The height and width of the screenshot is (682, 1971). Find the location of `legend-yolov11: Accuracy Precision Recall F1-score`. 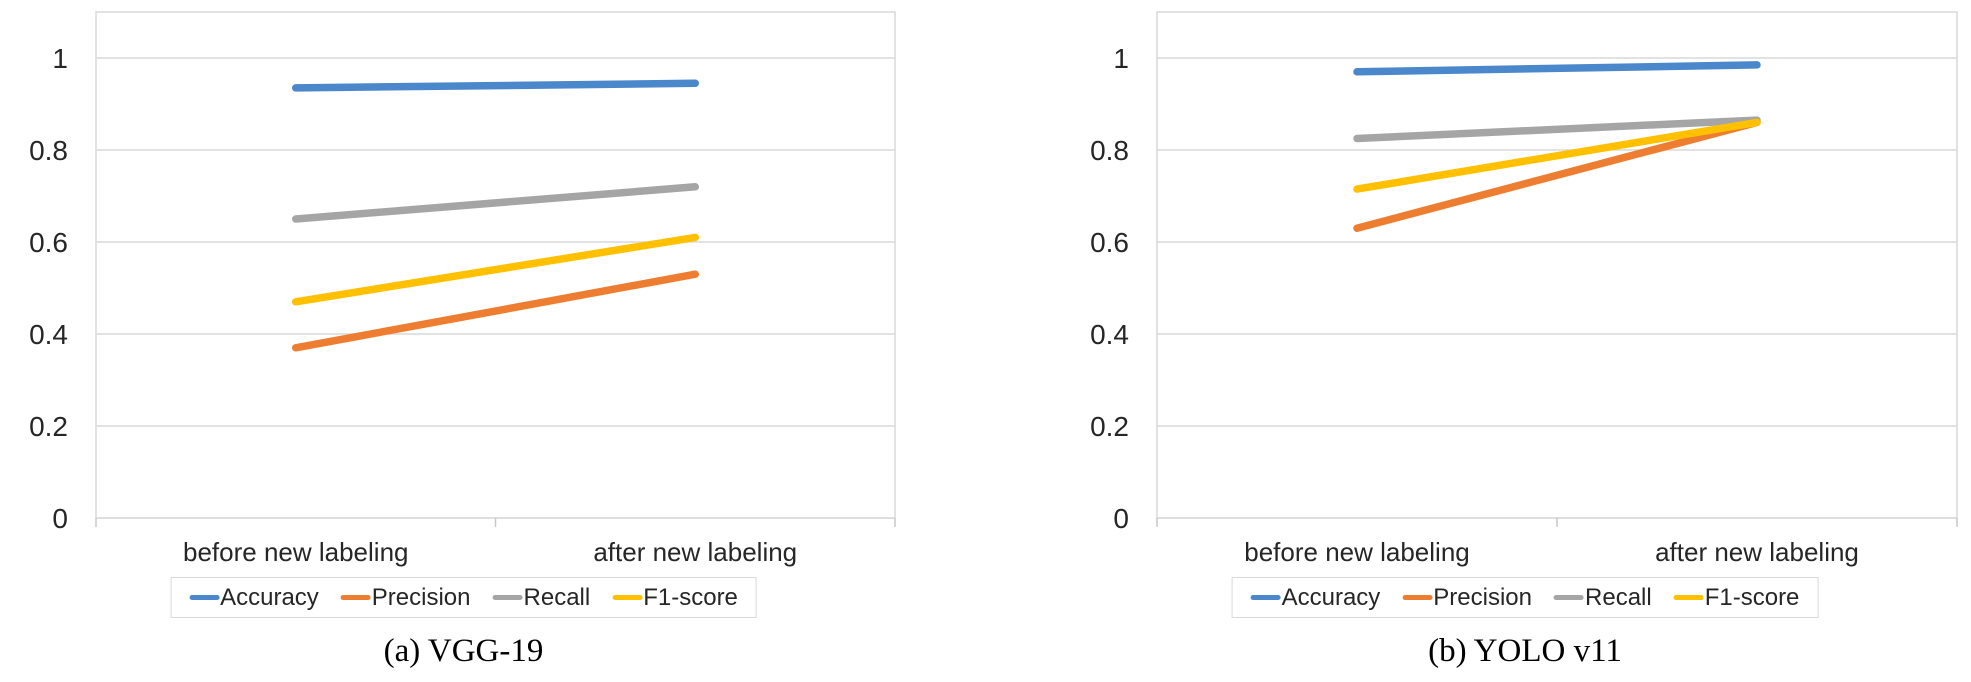

legend-yolov11: Accuracy Precision Recall F1-score is located at coordinates (1525, 597).